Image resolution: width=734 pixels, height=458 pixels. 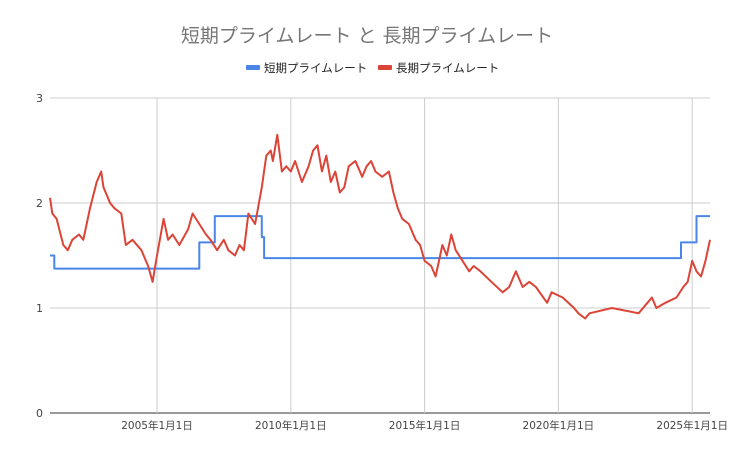 I want to click on y-tick-label: 3, so click(x=39, y=98).